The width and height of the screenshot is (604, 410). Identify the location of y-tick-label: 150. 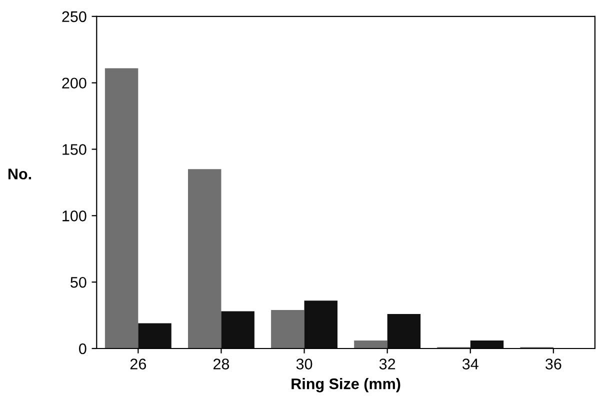
(74, 149).